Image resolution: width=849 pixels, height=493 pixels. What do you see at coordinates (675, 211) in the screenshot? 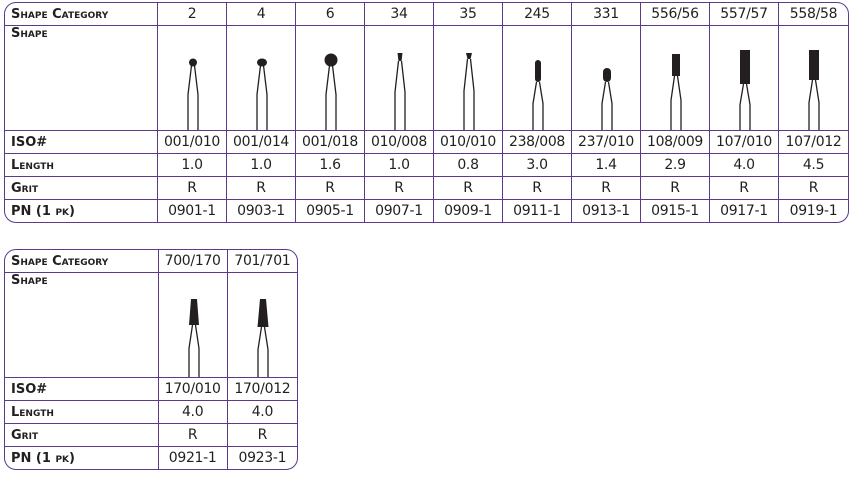
I see `cell-pn: 0915-1` at bounding box center [675, 211].